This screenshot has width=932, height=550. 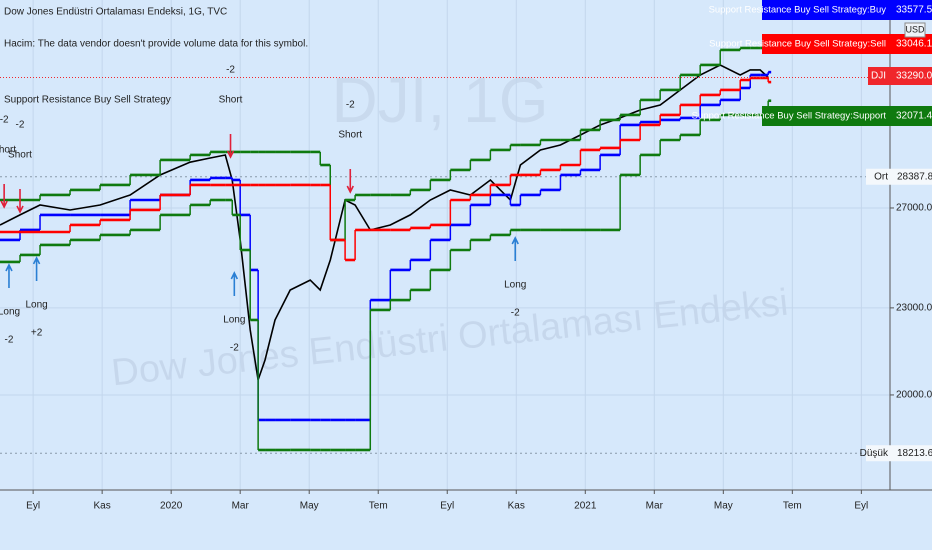 I want to click on price-line-label: Ort, so click(x=881, y=176).